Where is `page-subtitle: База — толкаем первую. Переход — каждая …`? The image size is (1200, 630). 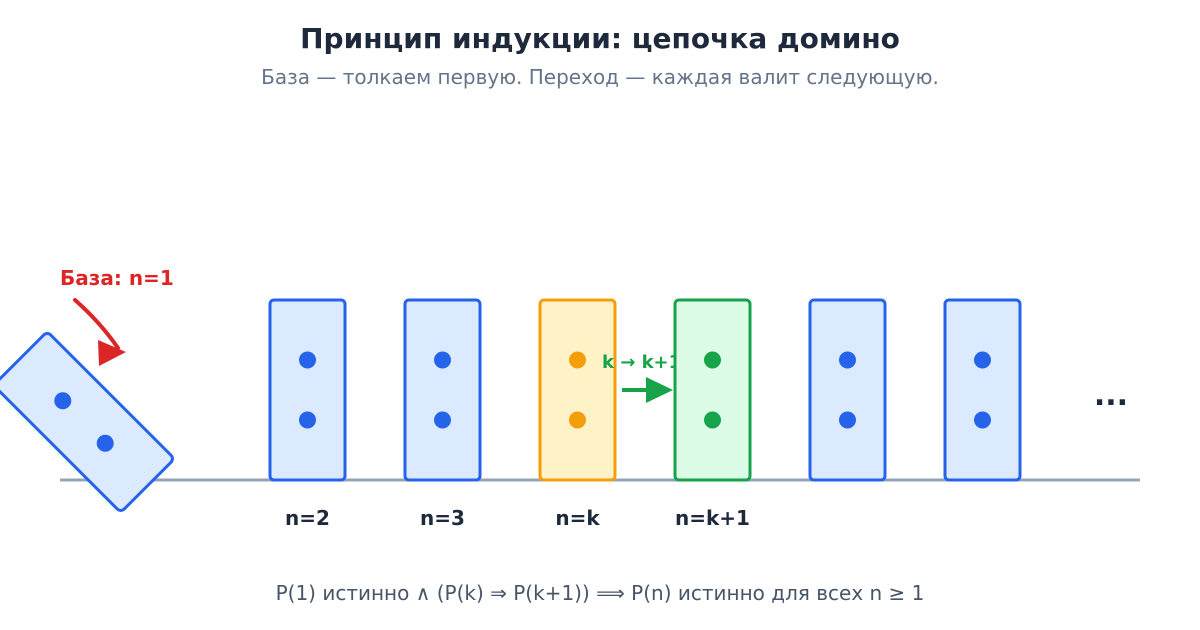
page-subtitle: База — толкаем первую. Переход — каждая … is located at coordinates (600, 77).